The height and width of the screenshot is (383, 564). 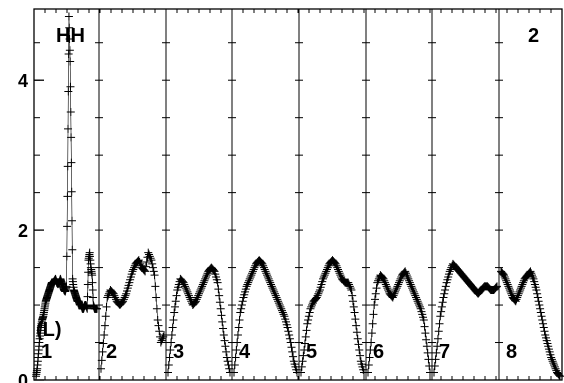 What do you see at coordinates (279, 352) in the screenshot?
I see `labels-layer: 1 2 3 4 5 6 7 8` at bounding box center [279, 352].